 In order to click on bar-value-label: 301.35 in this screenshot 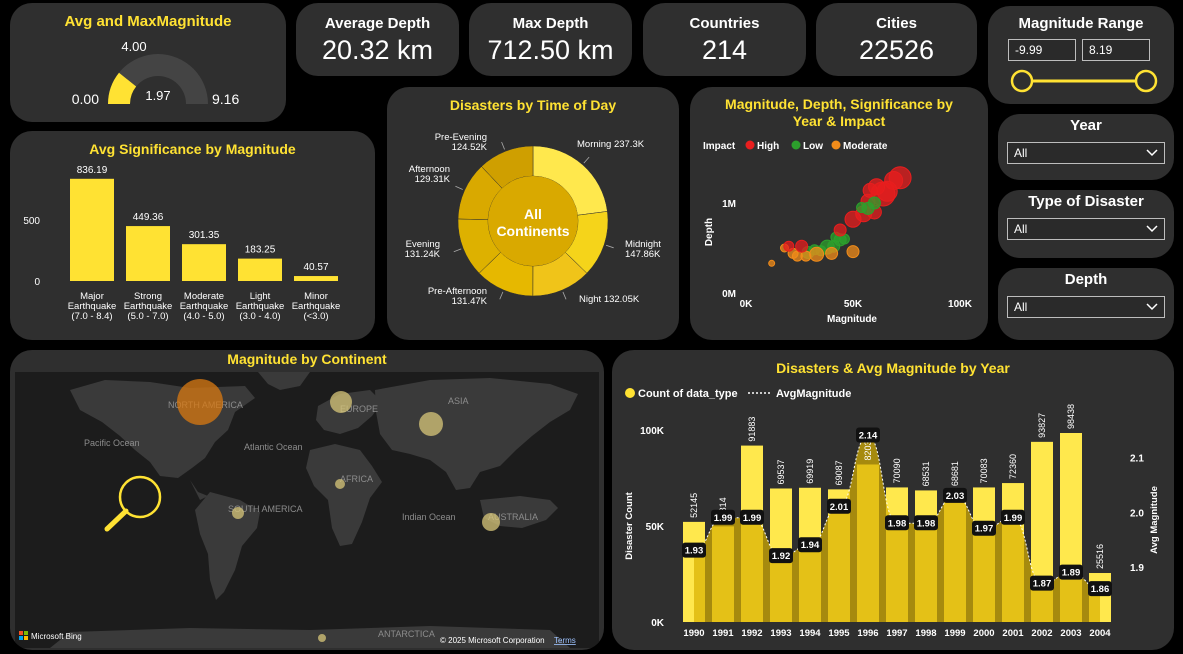, I will do `click(204, 235)`.